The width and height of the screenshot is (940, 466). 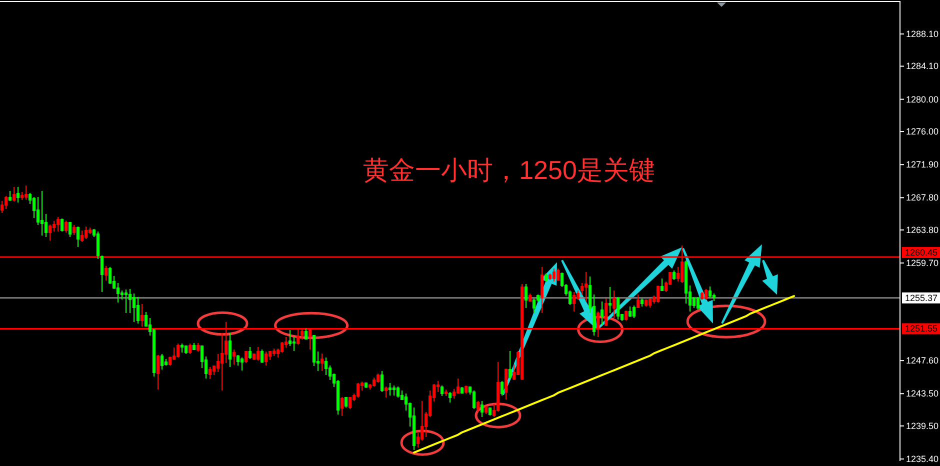 What do you see at coordinates (921, 253) in the screenshot?
I see `ref-line-label: 1260.45` at bounding box center [921, 253].